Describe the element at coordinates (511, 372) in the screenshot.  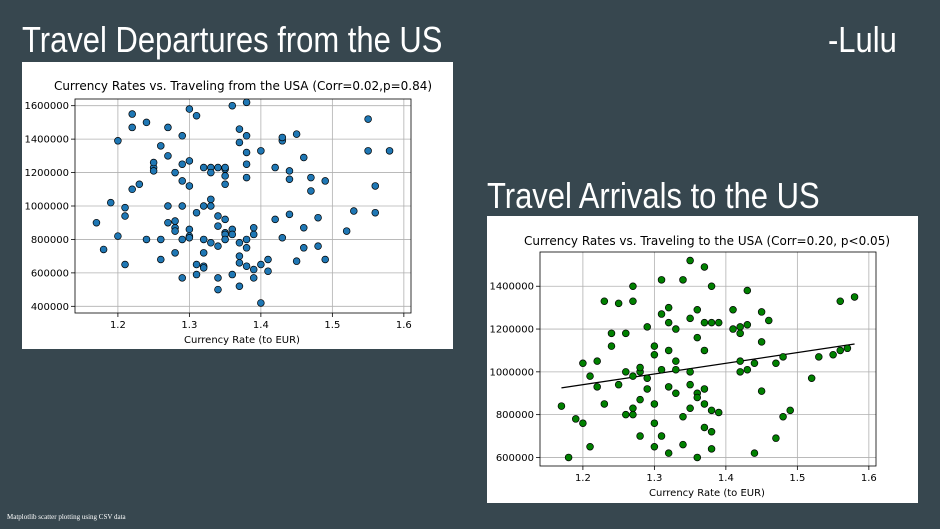
I see `y-tick-label: 1000000` at that location.